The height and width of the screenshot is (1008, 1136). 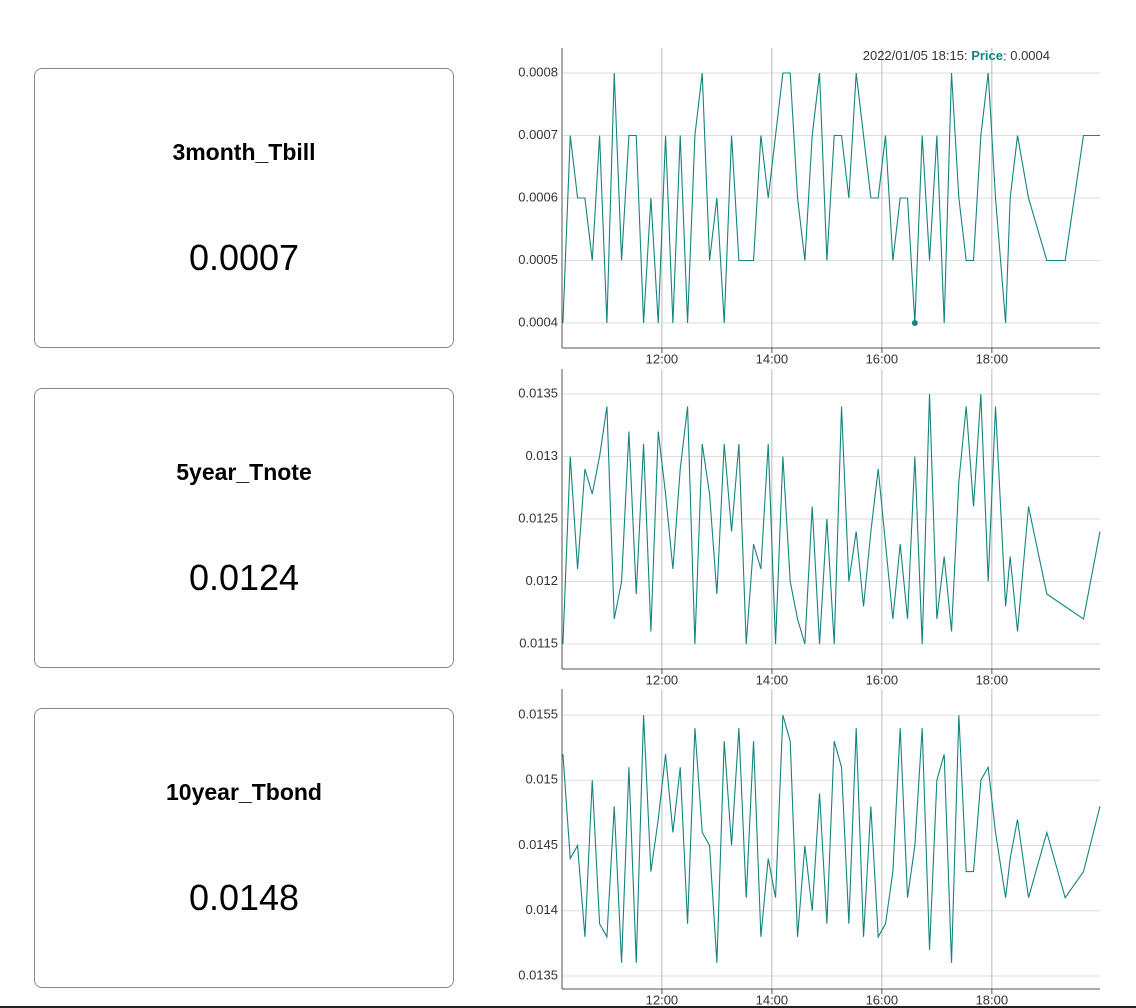 I want to click on card: 3month_Tbill 0.0007, so click(x=244, y=208).